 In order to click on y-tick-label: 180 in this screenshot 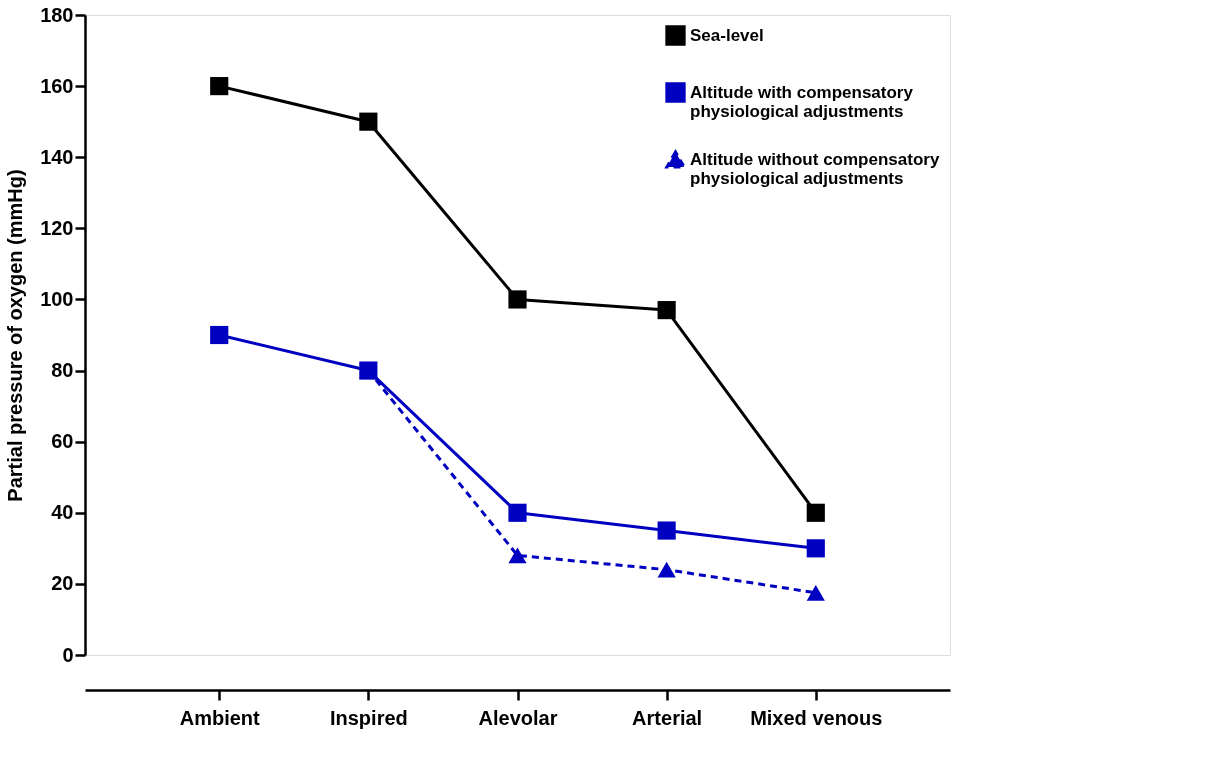, I will do `click(57, 14)`.